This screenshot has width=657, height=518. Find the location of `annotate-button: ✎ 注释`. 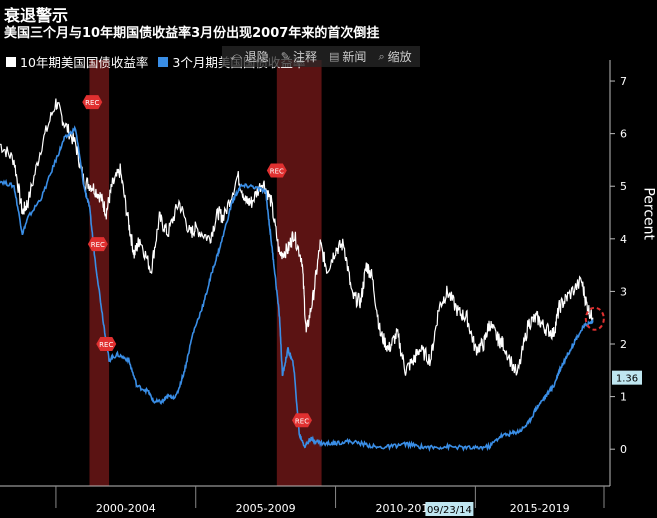

annotate-button: ✎ 注释 is located at coordinates (299, 56).